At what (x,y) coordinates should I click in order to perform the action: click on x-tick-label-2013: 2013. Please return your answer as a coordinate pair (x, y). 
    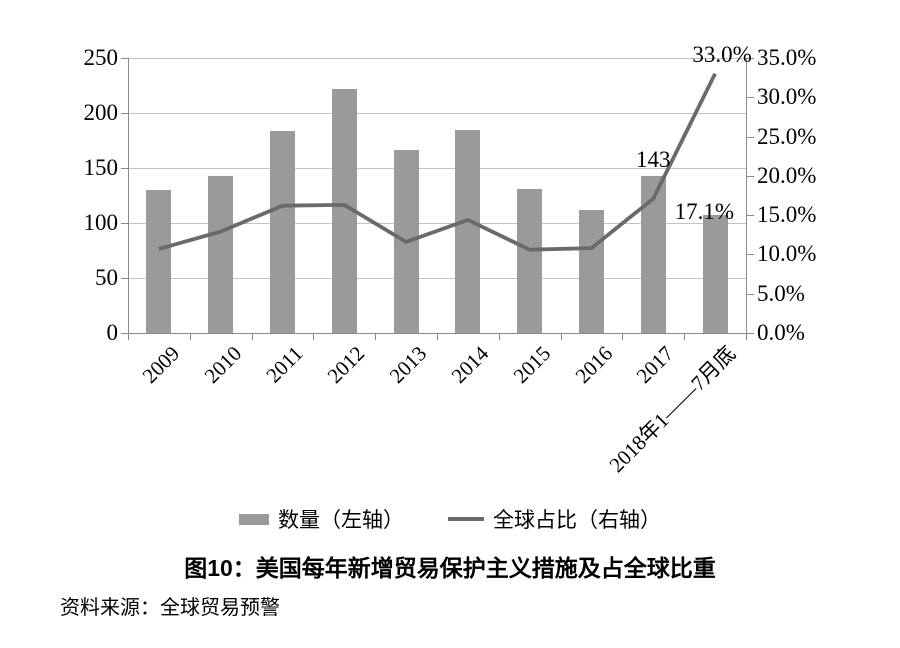
    Looking at the image, I should click on (408, 364).